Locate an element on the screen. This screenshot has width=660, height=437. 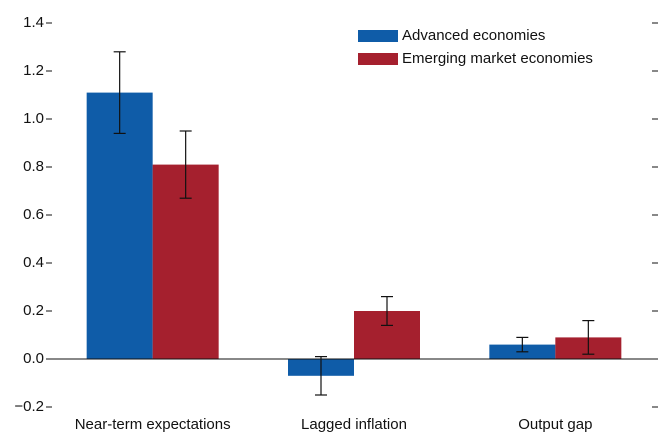
y-tick-label: 0.2 is located at coordinates (33, 310).